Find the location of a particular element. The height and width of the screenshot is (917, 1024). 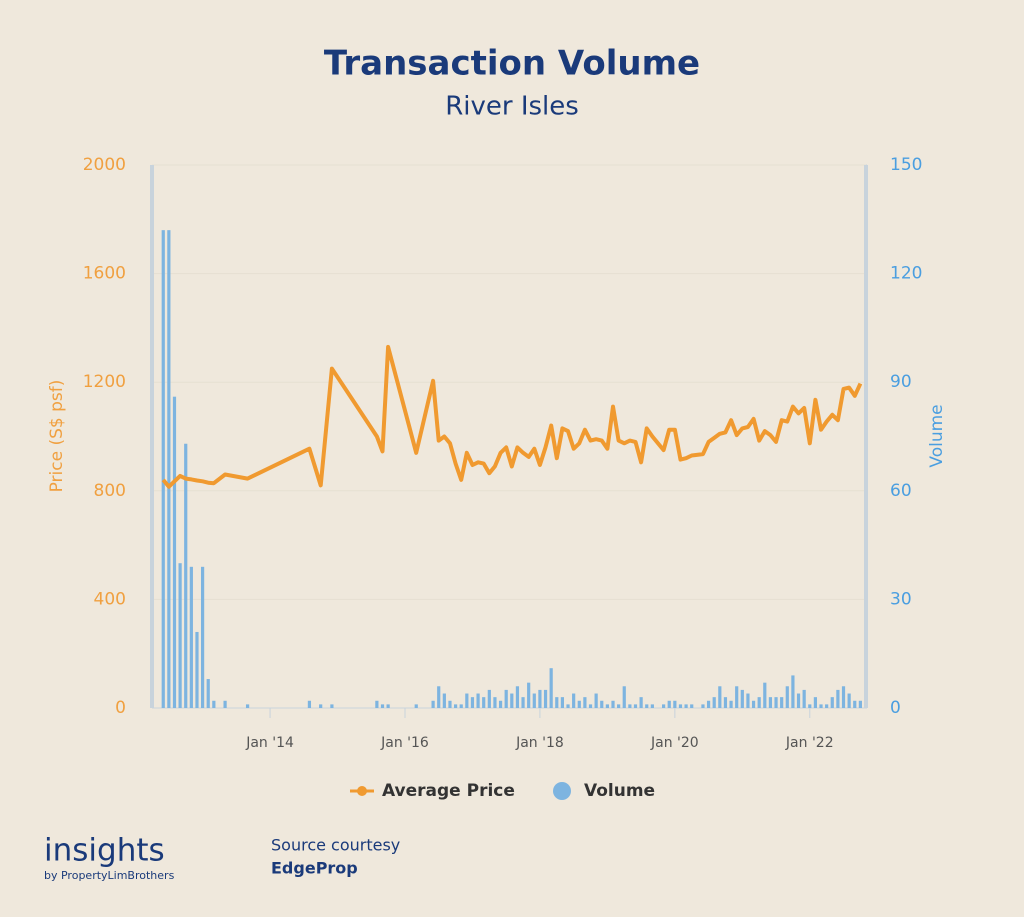

x-tick-label: Jan '16 is located at coordinates (404, 743).